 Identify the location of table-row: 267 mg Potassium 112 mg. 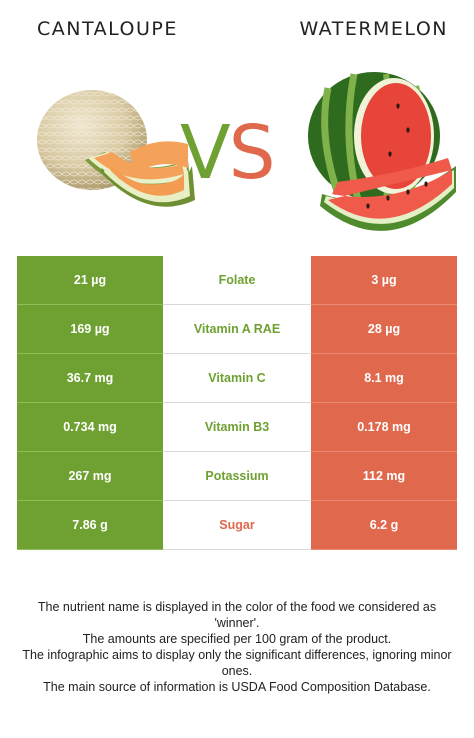
(237, 476).